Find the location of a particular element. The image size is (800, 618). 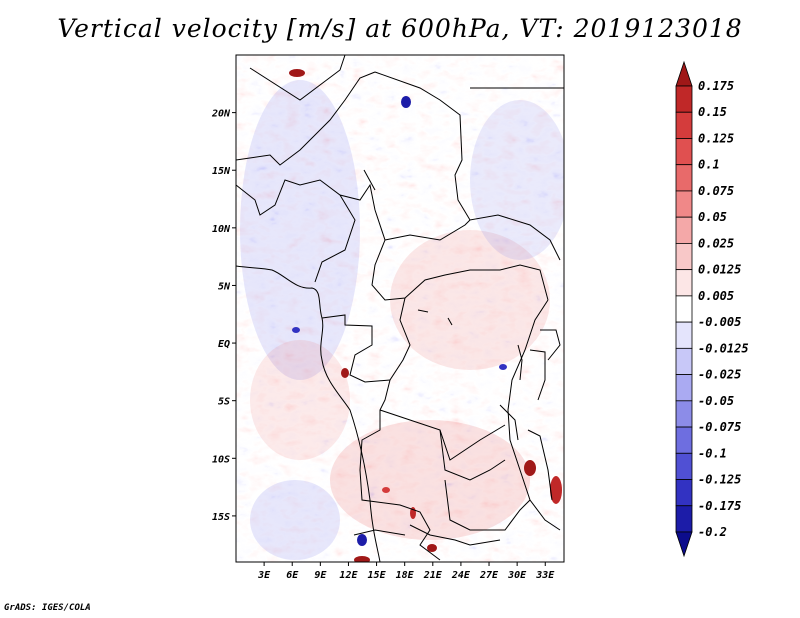

colorbar-label: -0.075 is located at coordinates (719, 427).